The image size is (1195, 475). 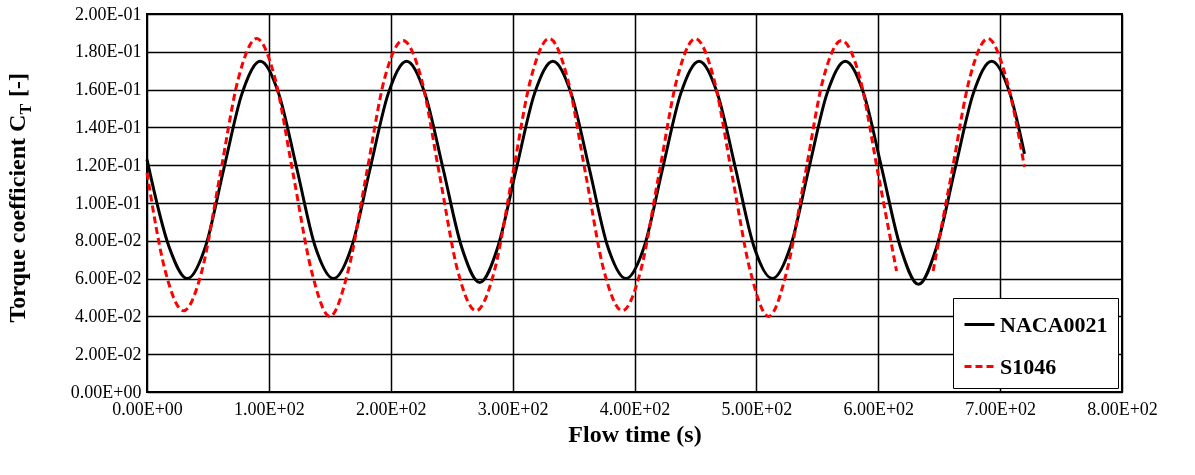 What do you see at coordinates (108, 240) in the screenshot?
I see `y-tick-label: 8.00E-02` at bounding box center [108, 240].